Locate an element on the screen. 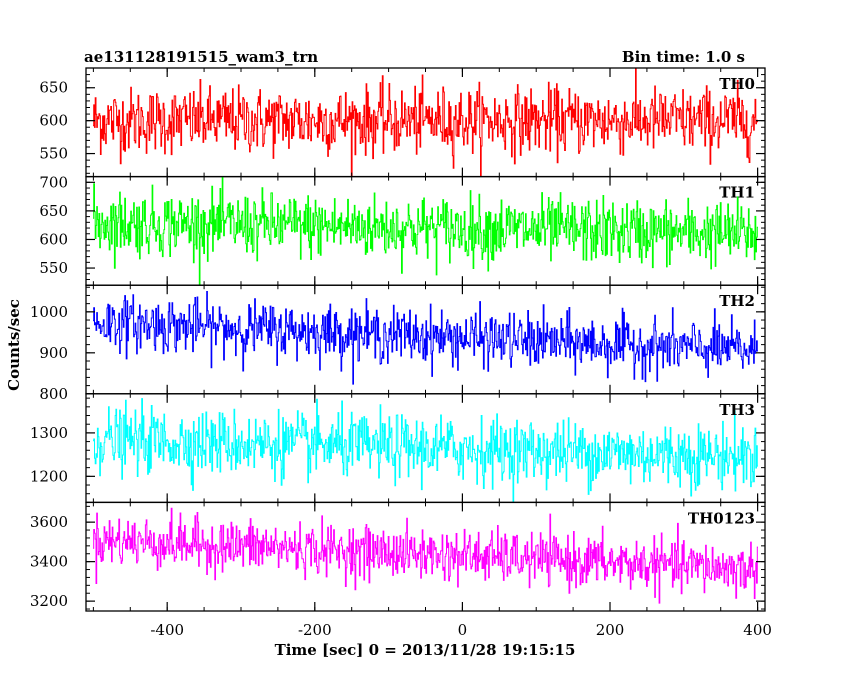 The width and height of the screenshot is (850, 680). panel-label-th2: TH2 is located at coordinates (737, 301).